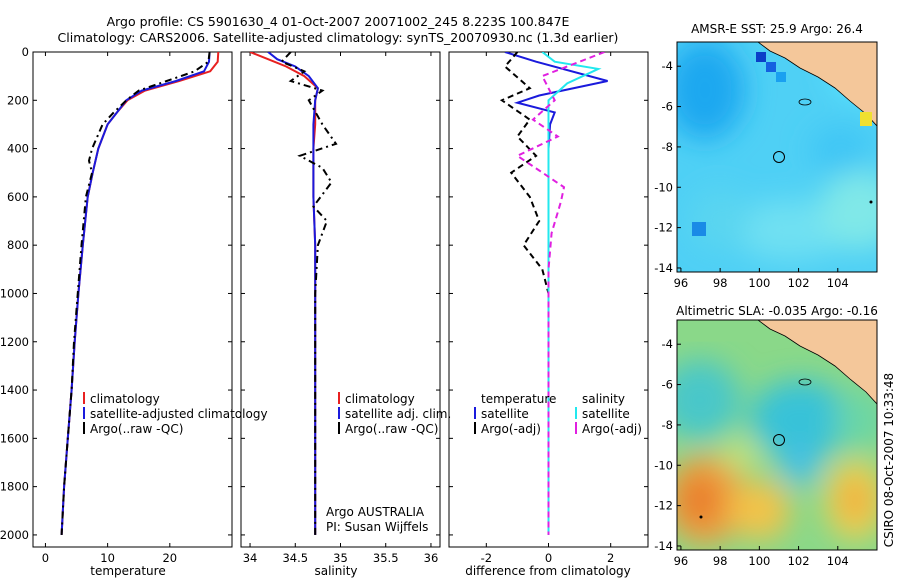  What do you see at coordinates (486, 558) in the screenshot?
I see `xtick-label: -2` at bounding box center [486, 558].